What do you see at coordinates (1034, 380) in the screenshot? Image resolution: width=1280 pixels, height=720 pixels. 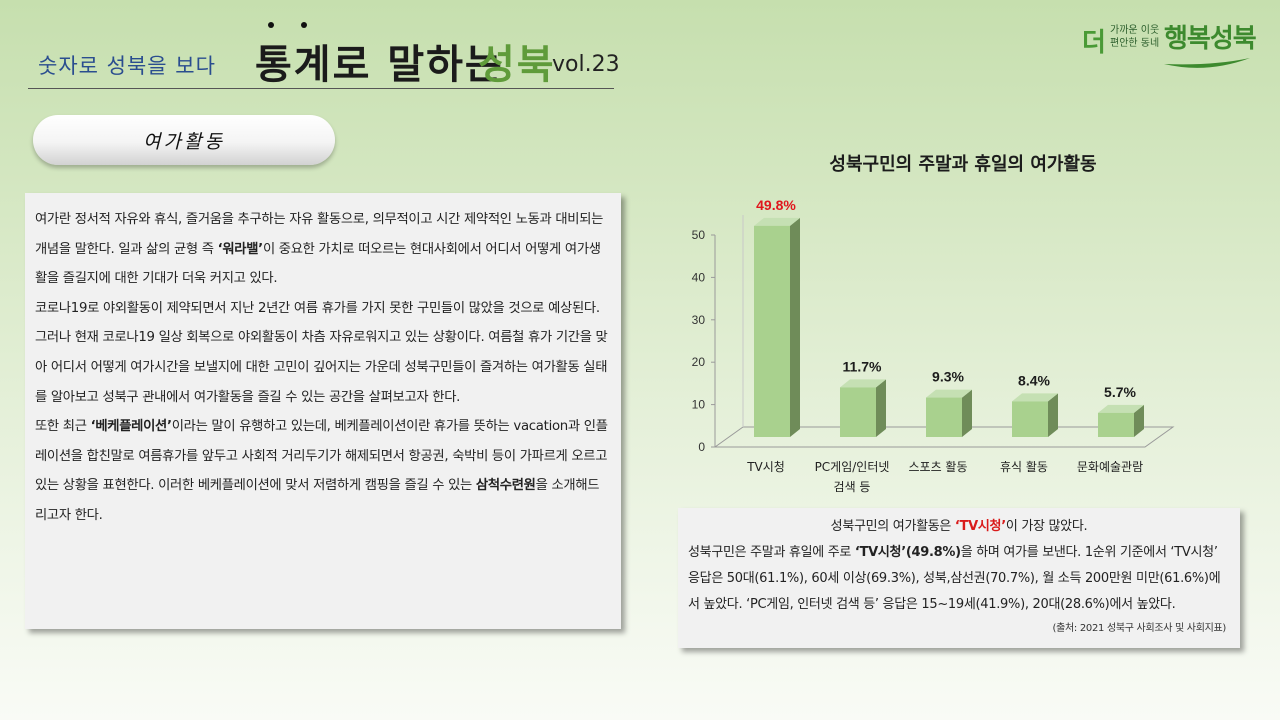 I see `data-label: 8.4%` at bounding box center [1034, 380].